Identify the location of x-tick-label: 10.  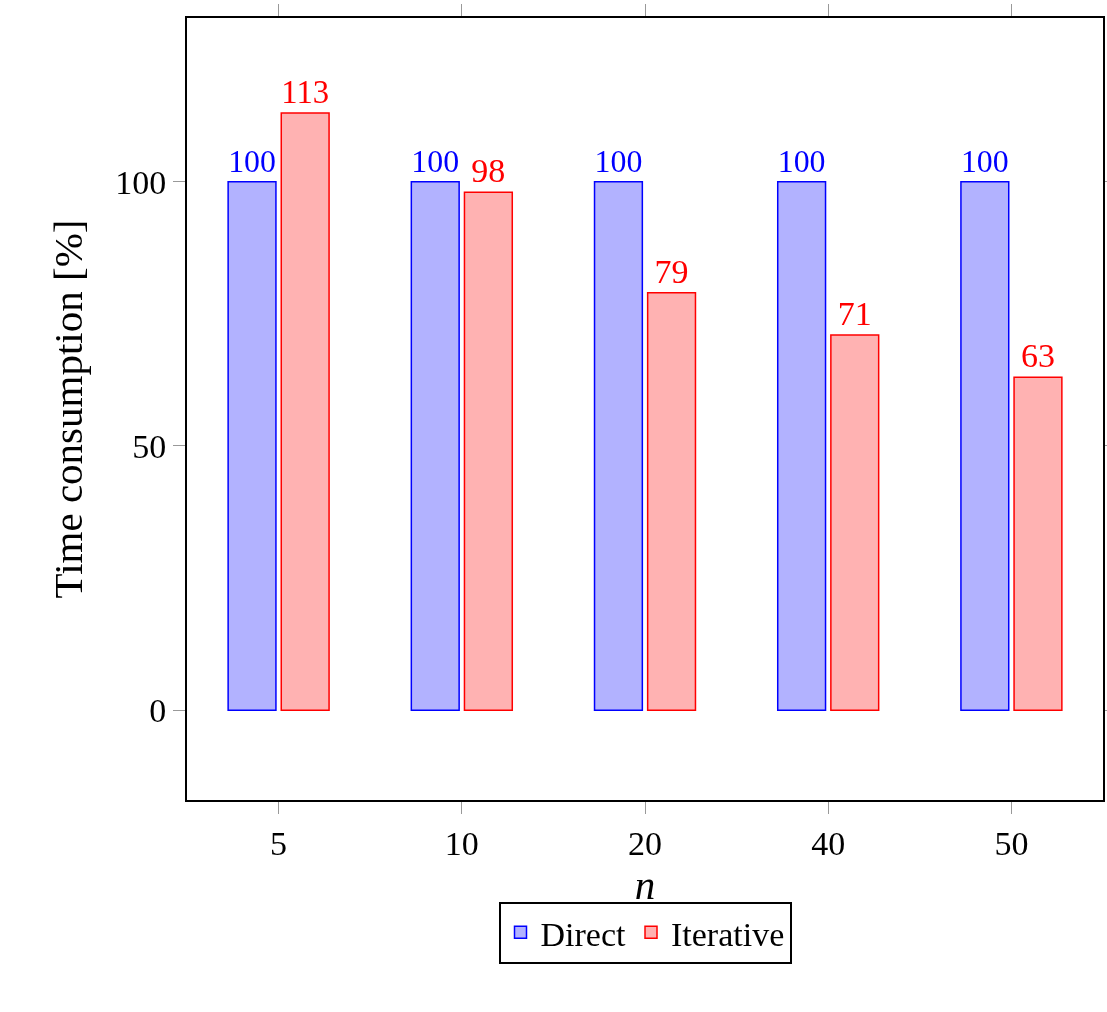
(461, 843).